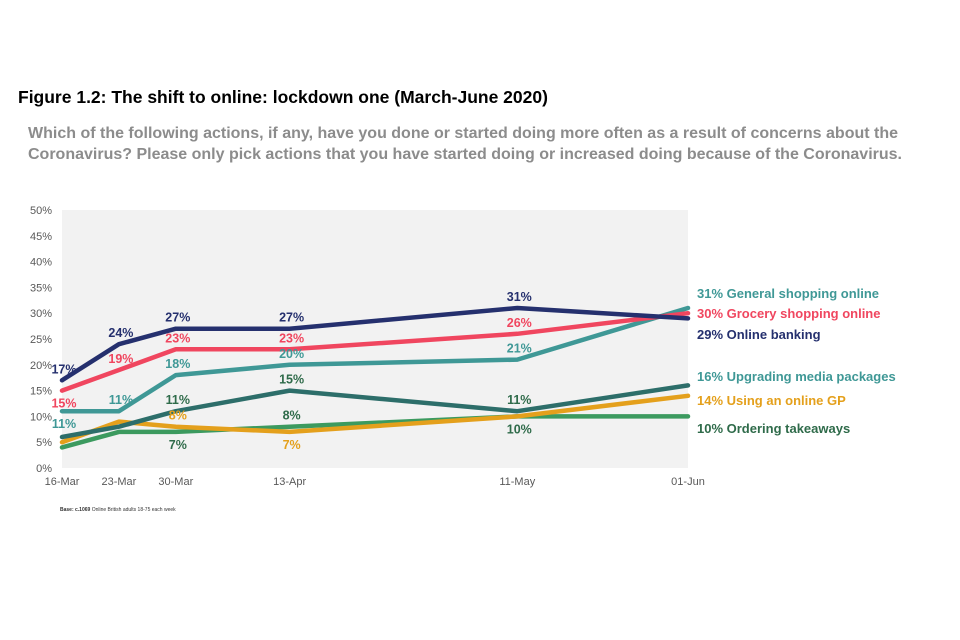 This screenshot has height=640, width=960. What do you see at coordinates (75, 510) in the screenshot?
I see `base-label: Base: c.1069` at bounding box center [75, 510].